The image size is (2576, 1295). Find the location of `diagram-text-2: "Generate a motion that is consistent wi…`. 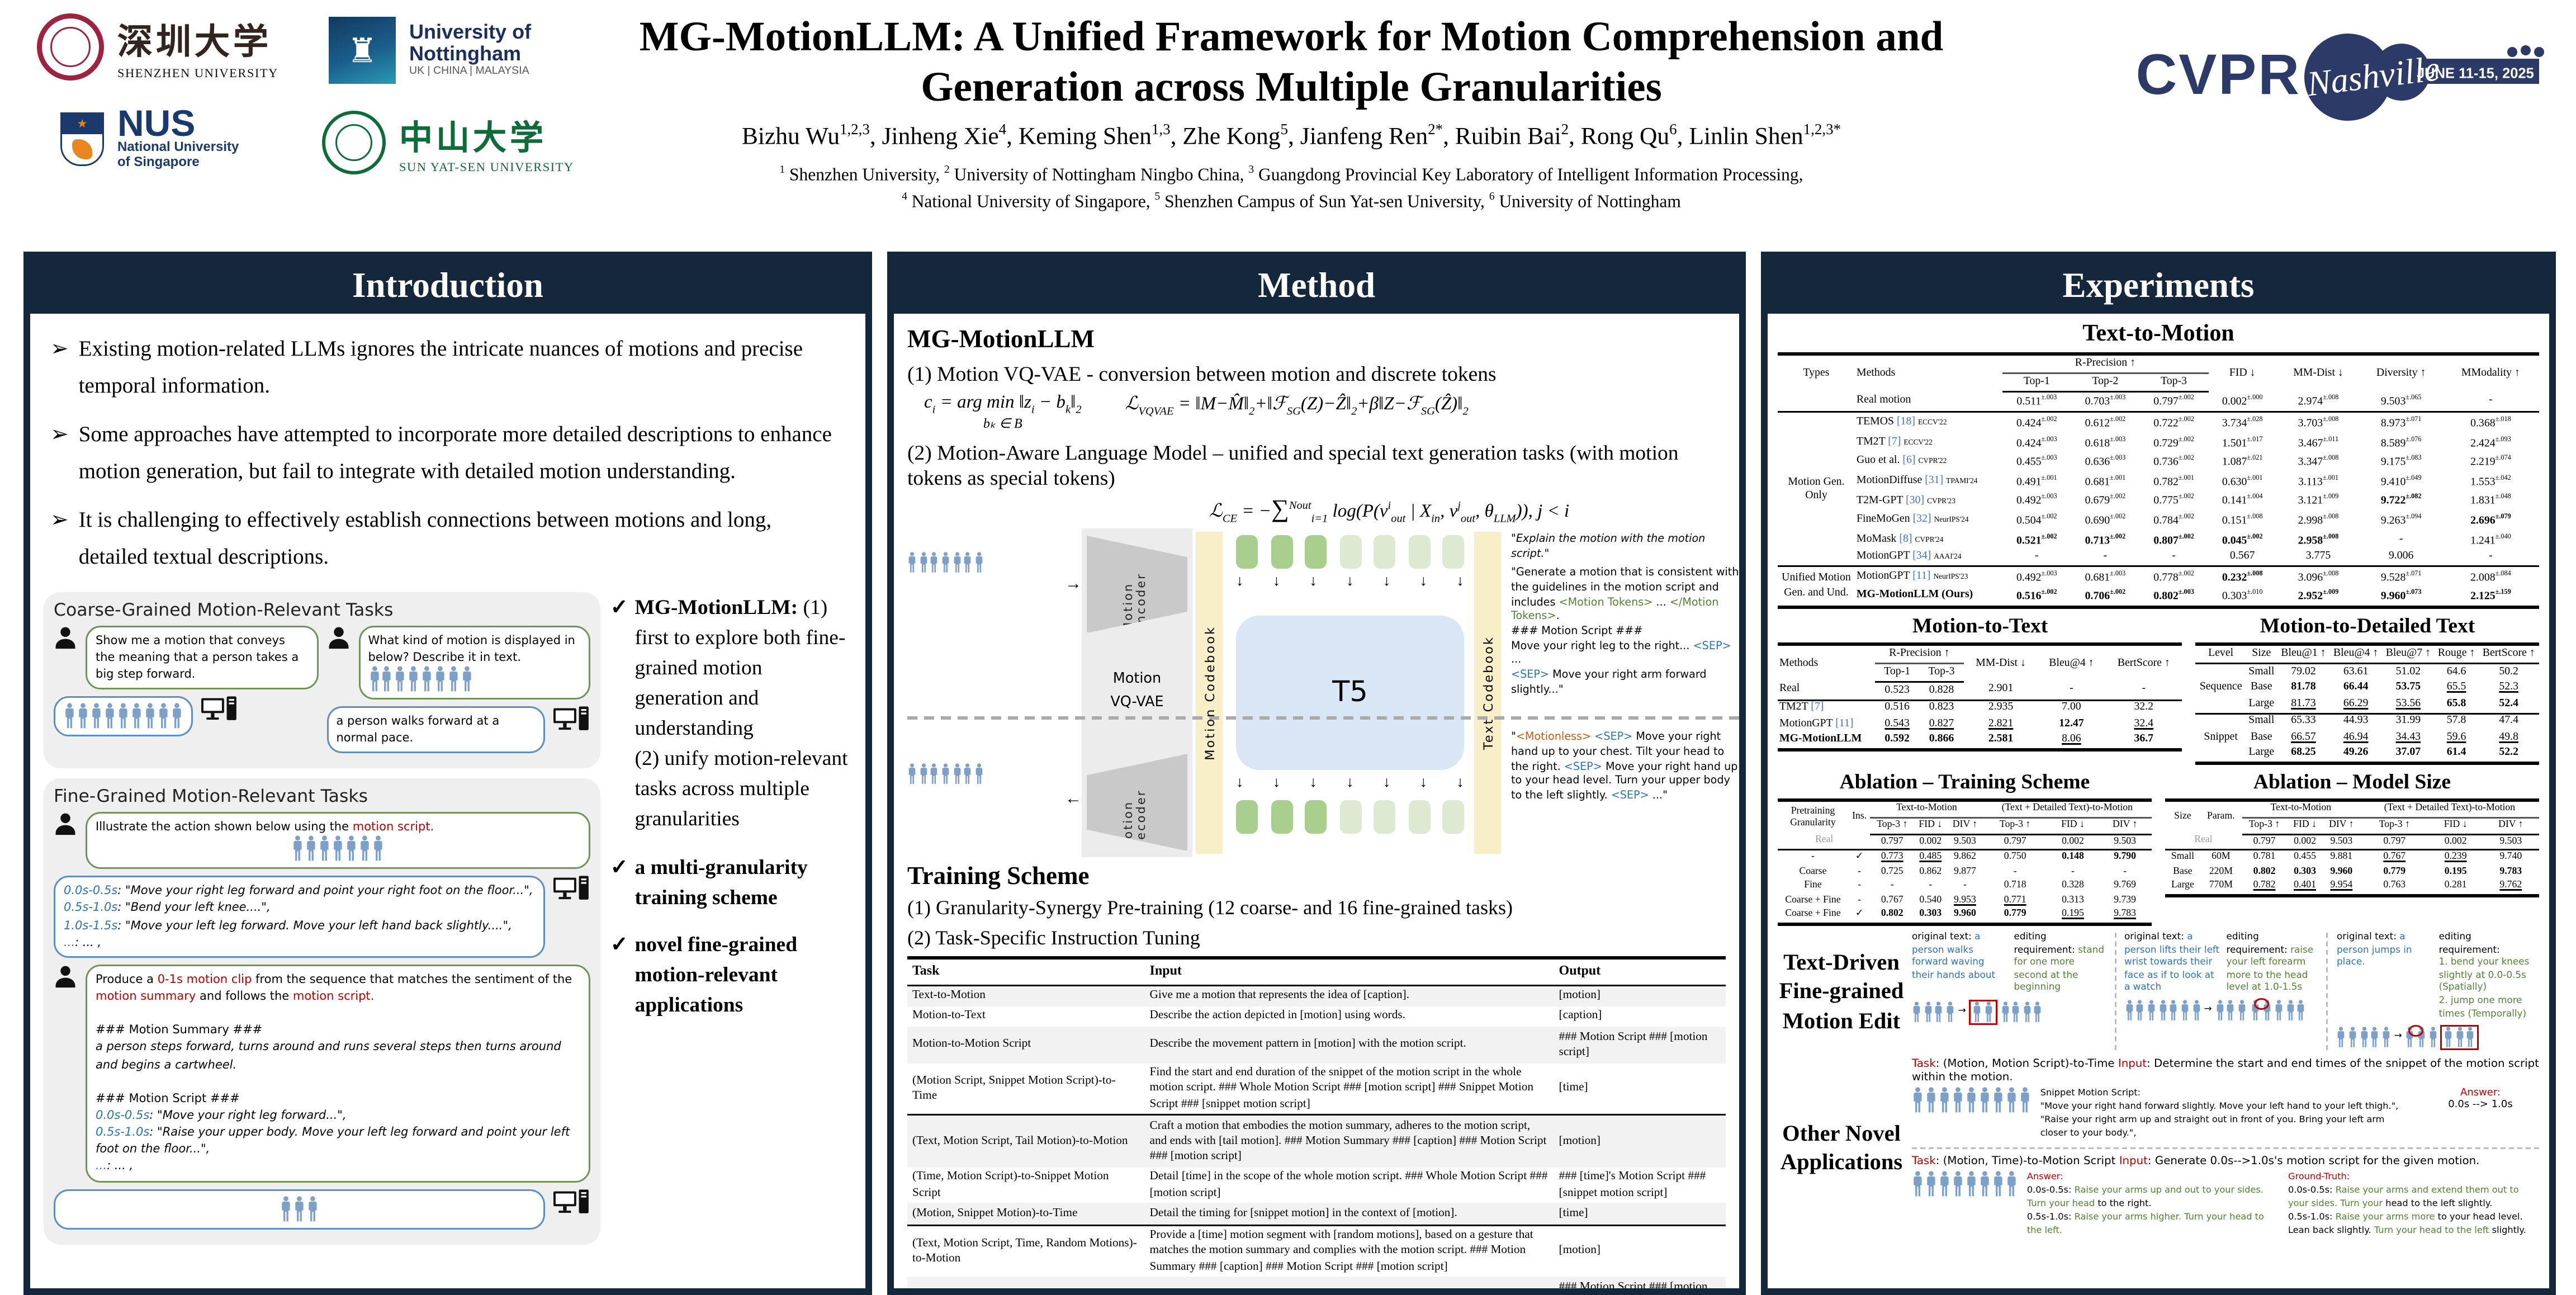

diagram-text-2: "Generate a motion that is consistent wi… is located at coordinates (1625, 631).